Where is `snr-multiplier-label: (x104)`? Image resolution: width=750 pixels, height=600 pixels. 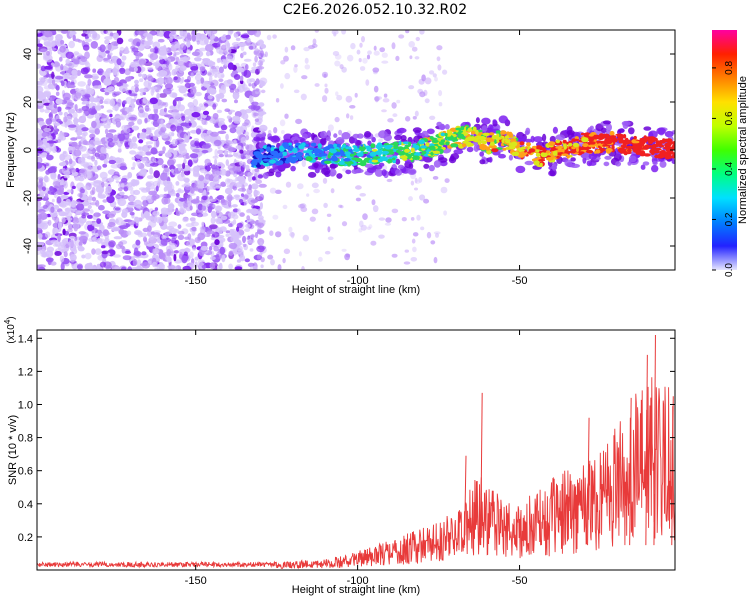 snr-multiplier-label: (x104) is located at coordinates (10, 329).